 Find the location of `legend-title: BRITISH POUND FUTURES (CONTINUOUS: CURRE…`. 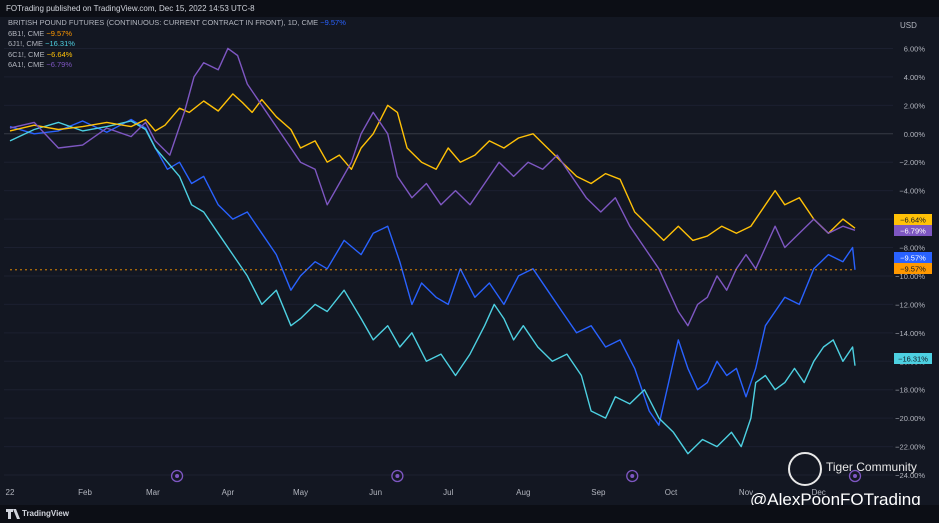

legend-title: BRITISH POUND FUTURES (CONTINUOUS: CURRE… is located at coordinates (163, 22).